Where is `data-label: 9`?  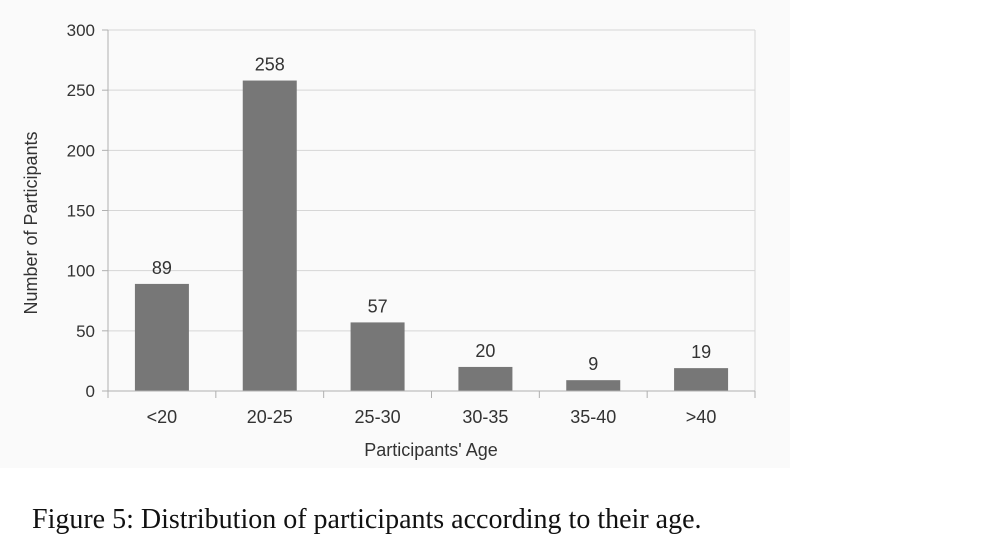 data-label: 9 is located at coordinates (593, 364).